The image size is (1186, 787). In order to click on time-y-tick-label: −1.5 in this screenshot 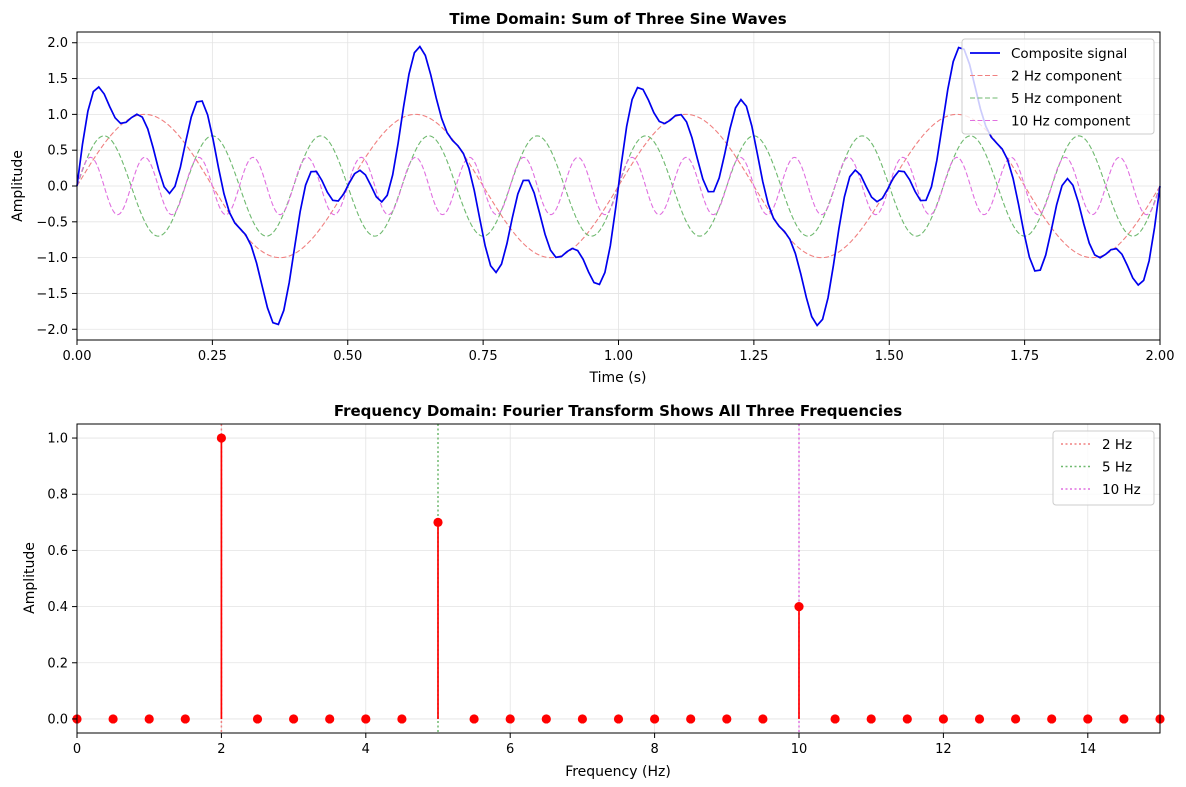, I will do `click(52, 294)`.